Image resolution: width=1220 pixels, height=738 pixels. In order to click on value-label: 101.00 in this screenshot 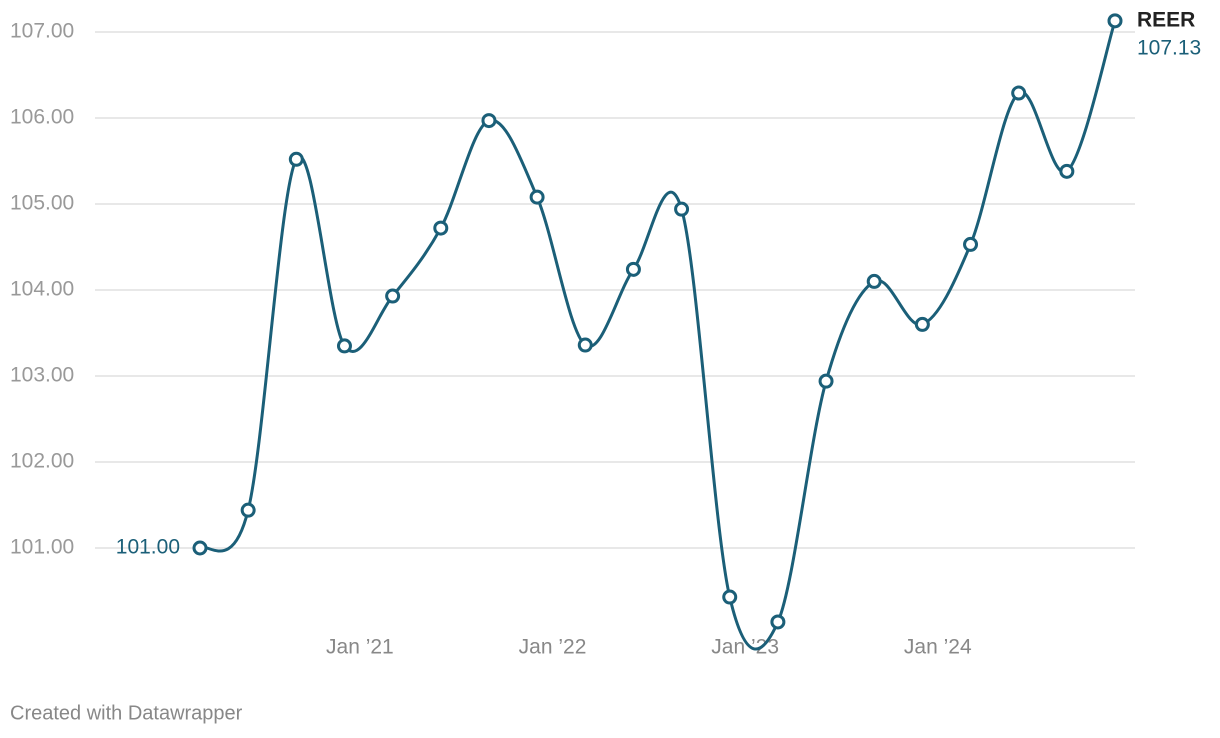, I will do `click(148, 547)`.